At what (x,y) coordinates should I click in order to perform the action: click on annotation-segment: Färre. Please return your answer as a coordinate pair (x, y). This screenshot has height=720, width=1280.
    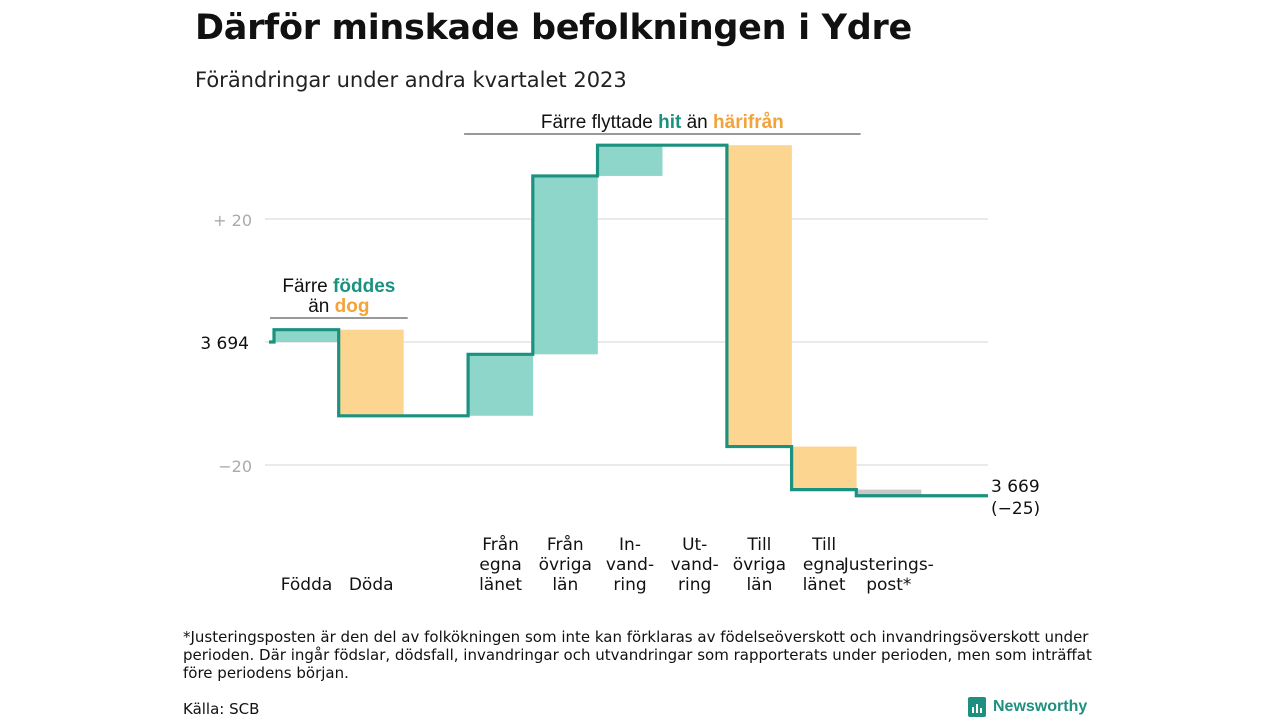
    Looking at the image, I should click on (307, 286).